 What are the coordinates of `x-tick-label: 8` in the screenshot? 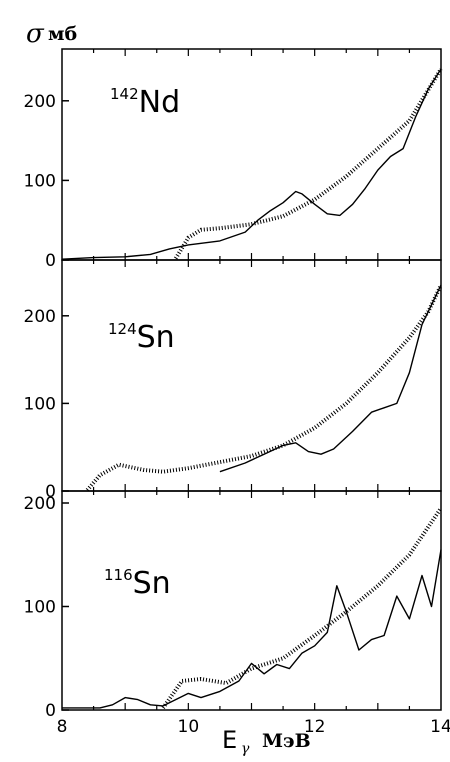 It's located at (62, 727).